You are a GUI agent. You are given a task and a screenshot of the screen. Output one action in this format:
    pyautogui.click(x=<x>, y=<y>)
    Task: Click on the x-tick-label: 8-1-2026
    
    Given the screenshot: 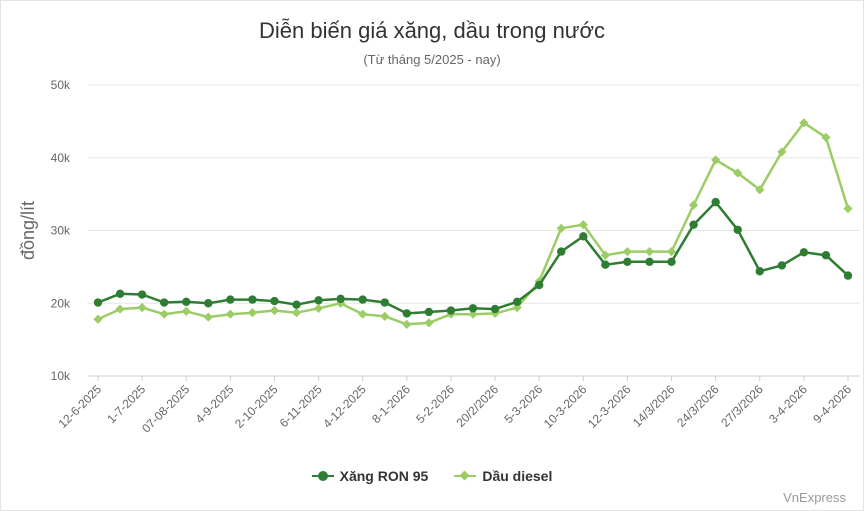 What is the action you would take?
    pyautogui.click(x=391, y=404)
    